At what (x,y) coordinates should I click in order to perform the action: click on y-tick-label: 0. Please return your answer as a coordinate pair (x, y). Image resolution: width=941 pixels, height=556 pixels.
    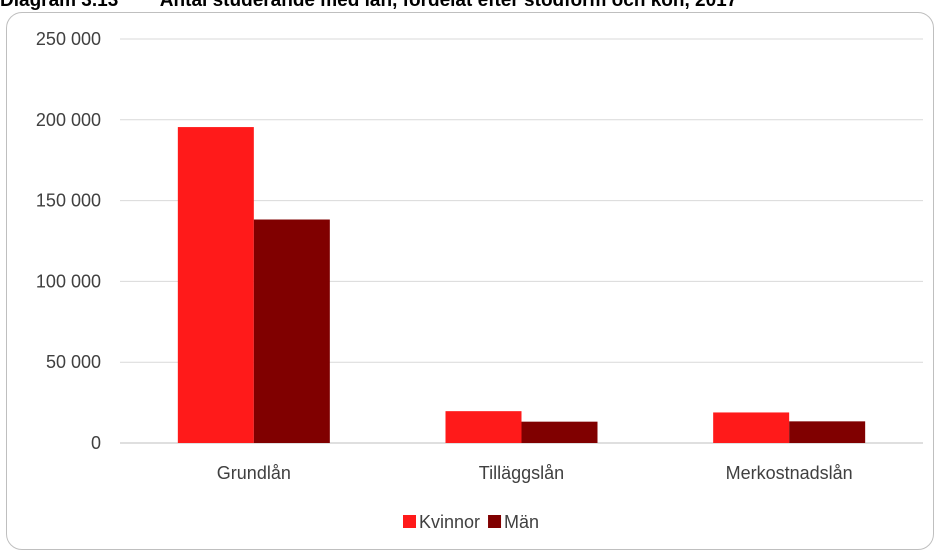
    Looking at the image, I should click on (96, 443).